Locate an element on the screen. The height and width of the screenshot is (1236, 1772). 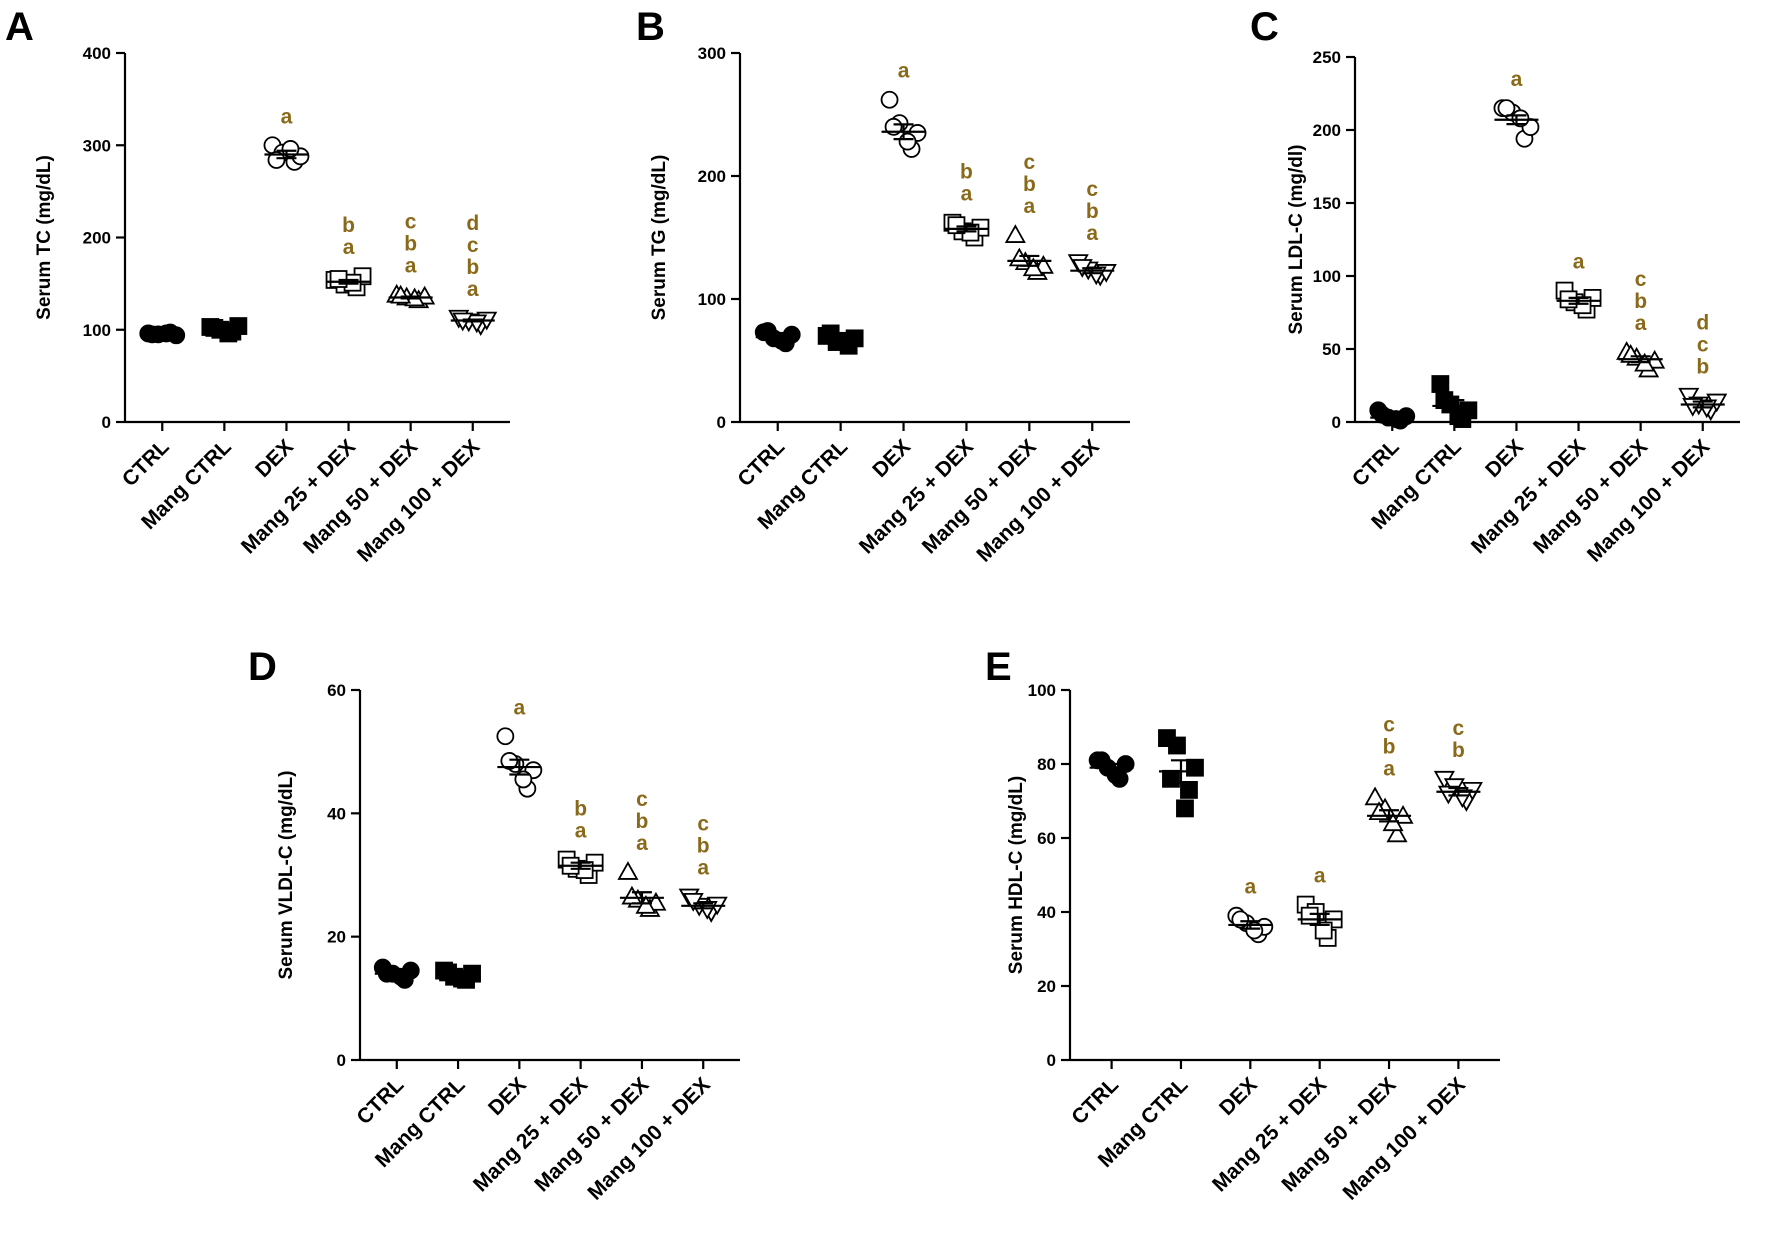
y-tick-label: 150 is located at coordinates (1327, 203).